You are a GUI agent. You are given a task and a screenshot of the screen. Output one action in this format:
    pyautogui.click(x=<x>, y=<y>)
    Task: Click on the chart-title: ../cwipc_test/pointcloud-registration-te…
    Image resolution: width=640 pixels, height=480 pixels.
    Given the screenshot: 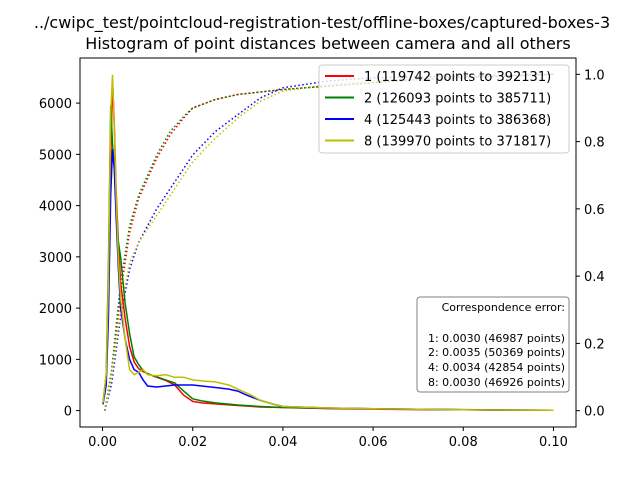 What is the action you would take?
    pyautogui.click(x=322, y=23)
    